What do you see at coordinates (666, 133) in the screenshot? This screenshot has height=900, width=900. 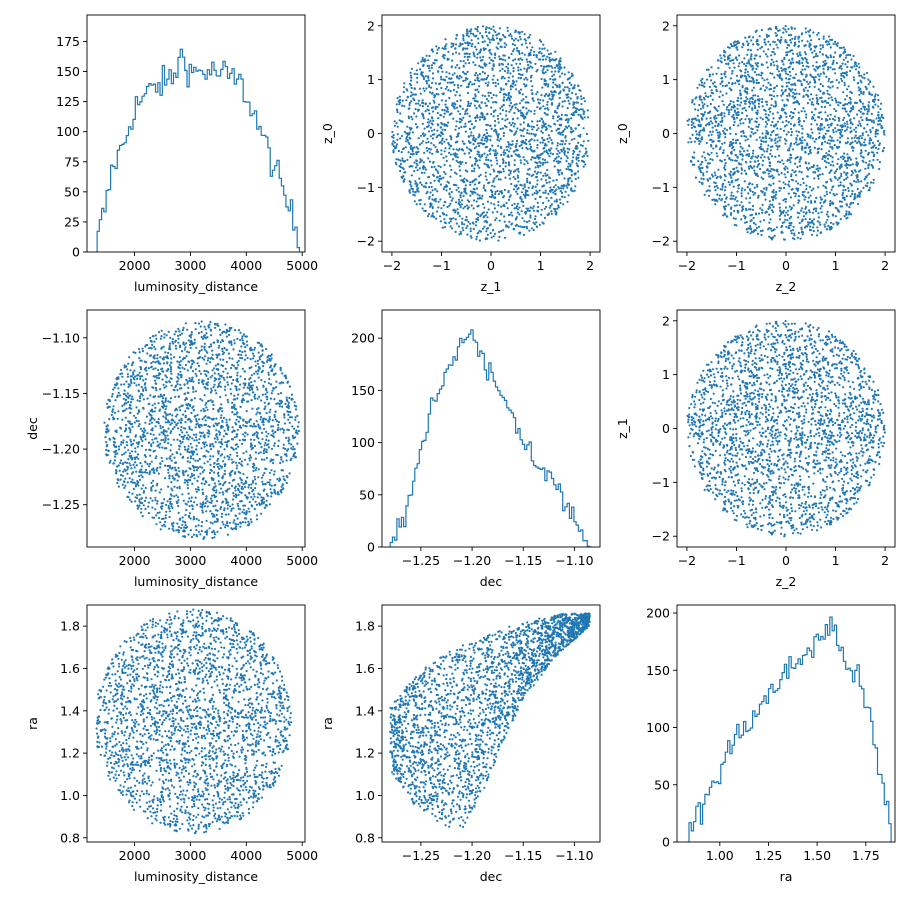 I see `y-tick-label-p02: 0` at bounding box center [666, 133].